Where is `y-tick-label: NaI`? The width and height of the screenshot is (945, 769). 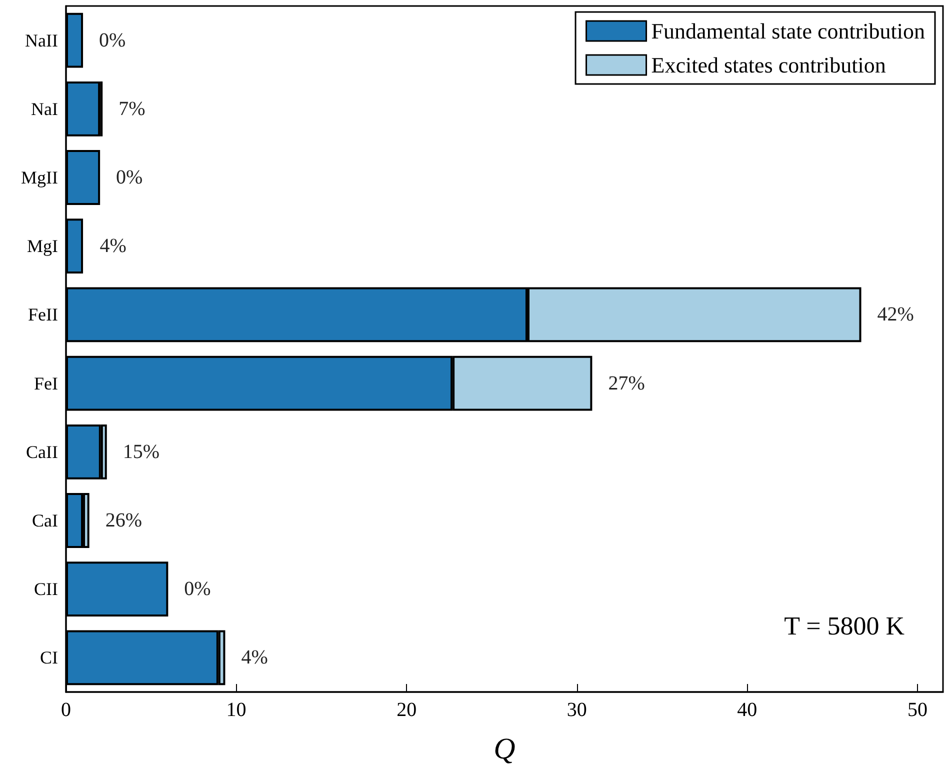 y-tick-label: NaI is located at coordinates (44, 108).